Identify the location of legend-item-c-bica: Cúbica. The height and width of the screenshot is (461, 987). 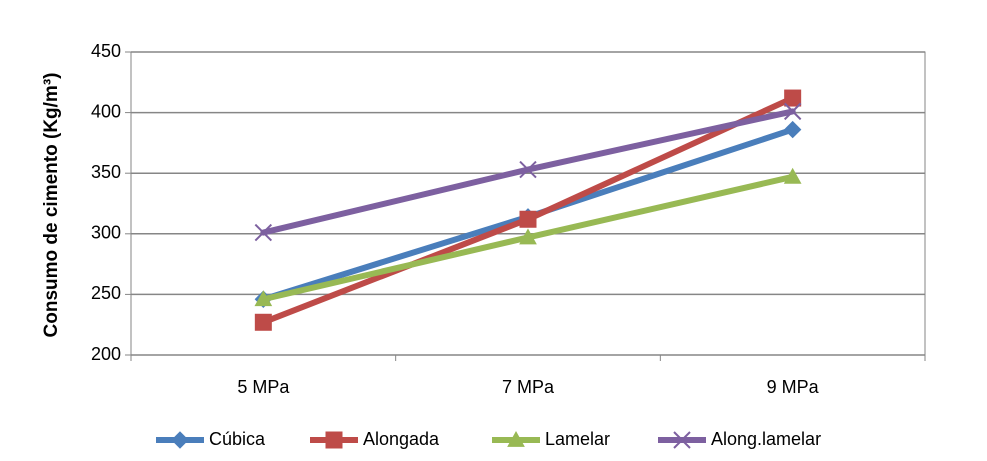
(211, 439).